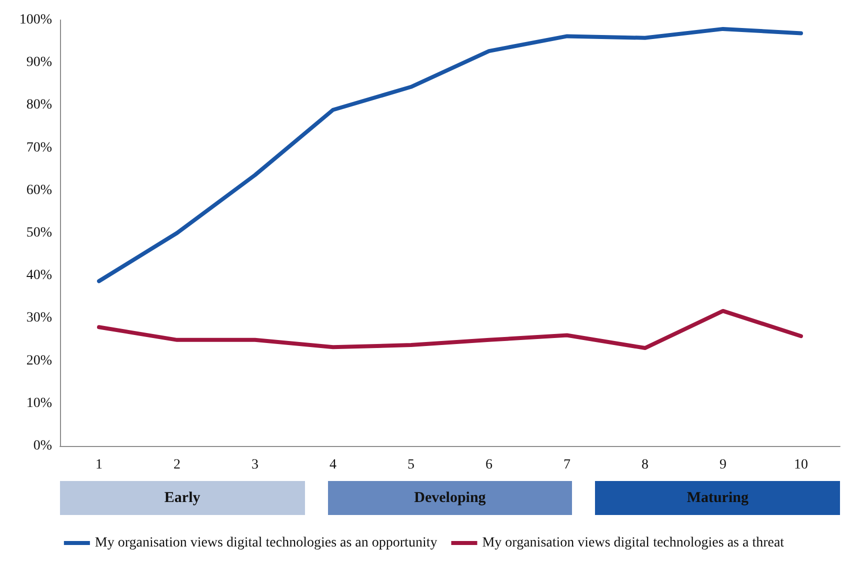 Image resolution: width=848 pixels, height=561 pixels. I want to click on stage-box: Maturing, so click(717, 498).